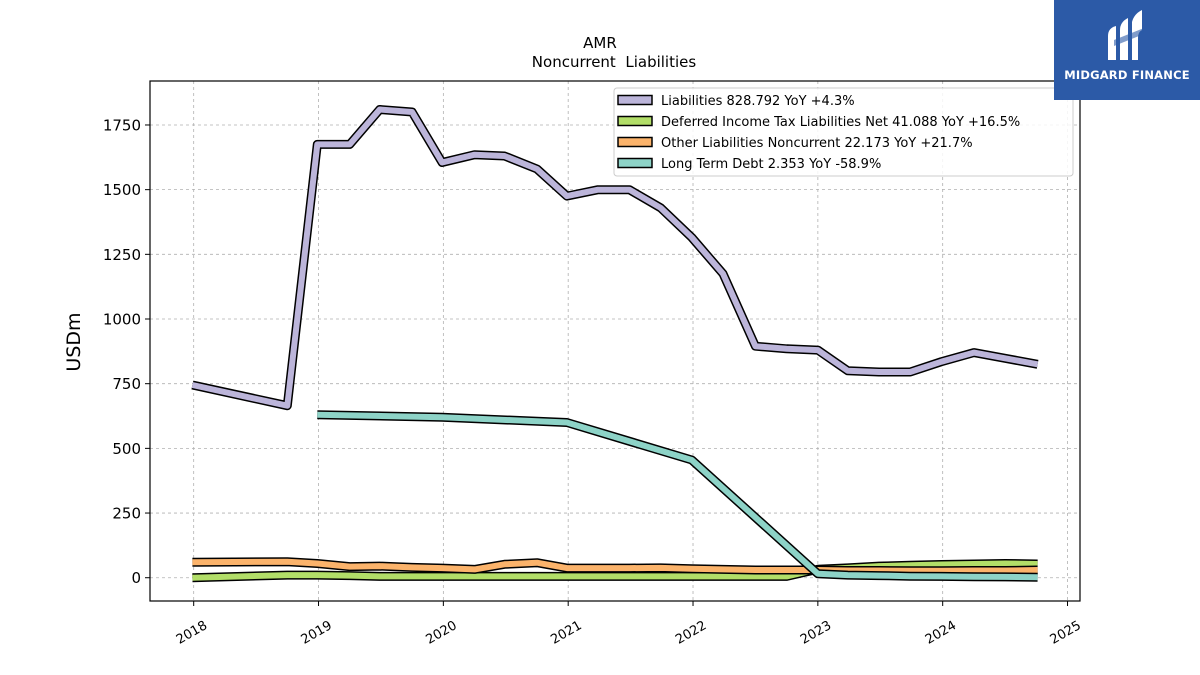  I want to click on y-tick-label: 250, so click(126, 514).